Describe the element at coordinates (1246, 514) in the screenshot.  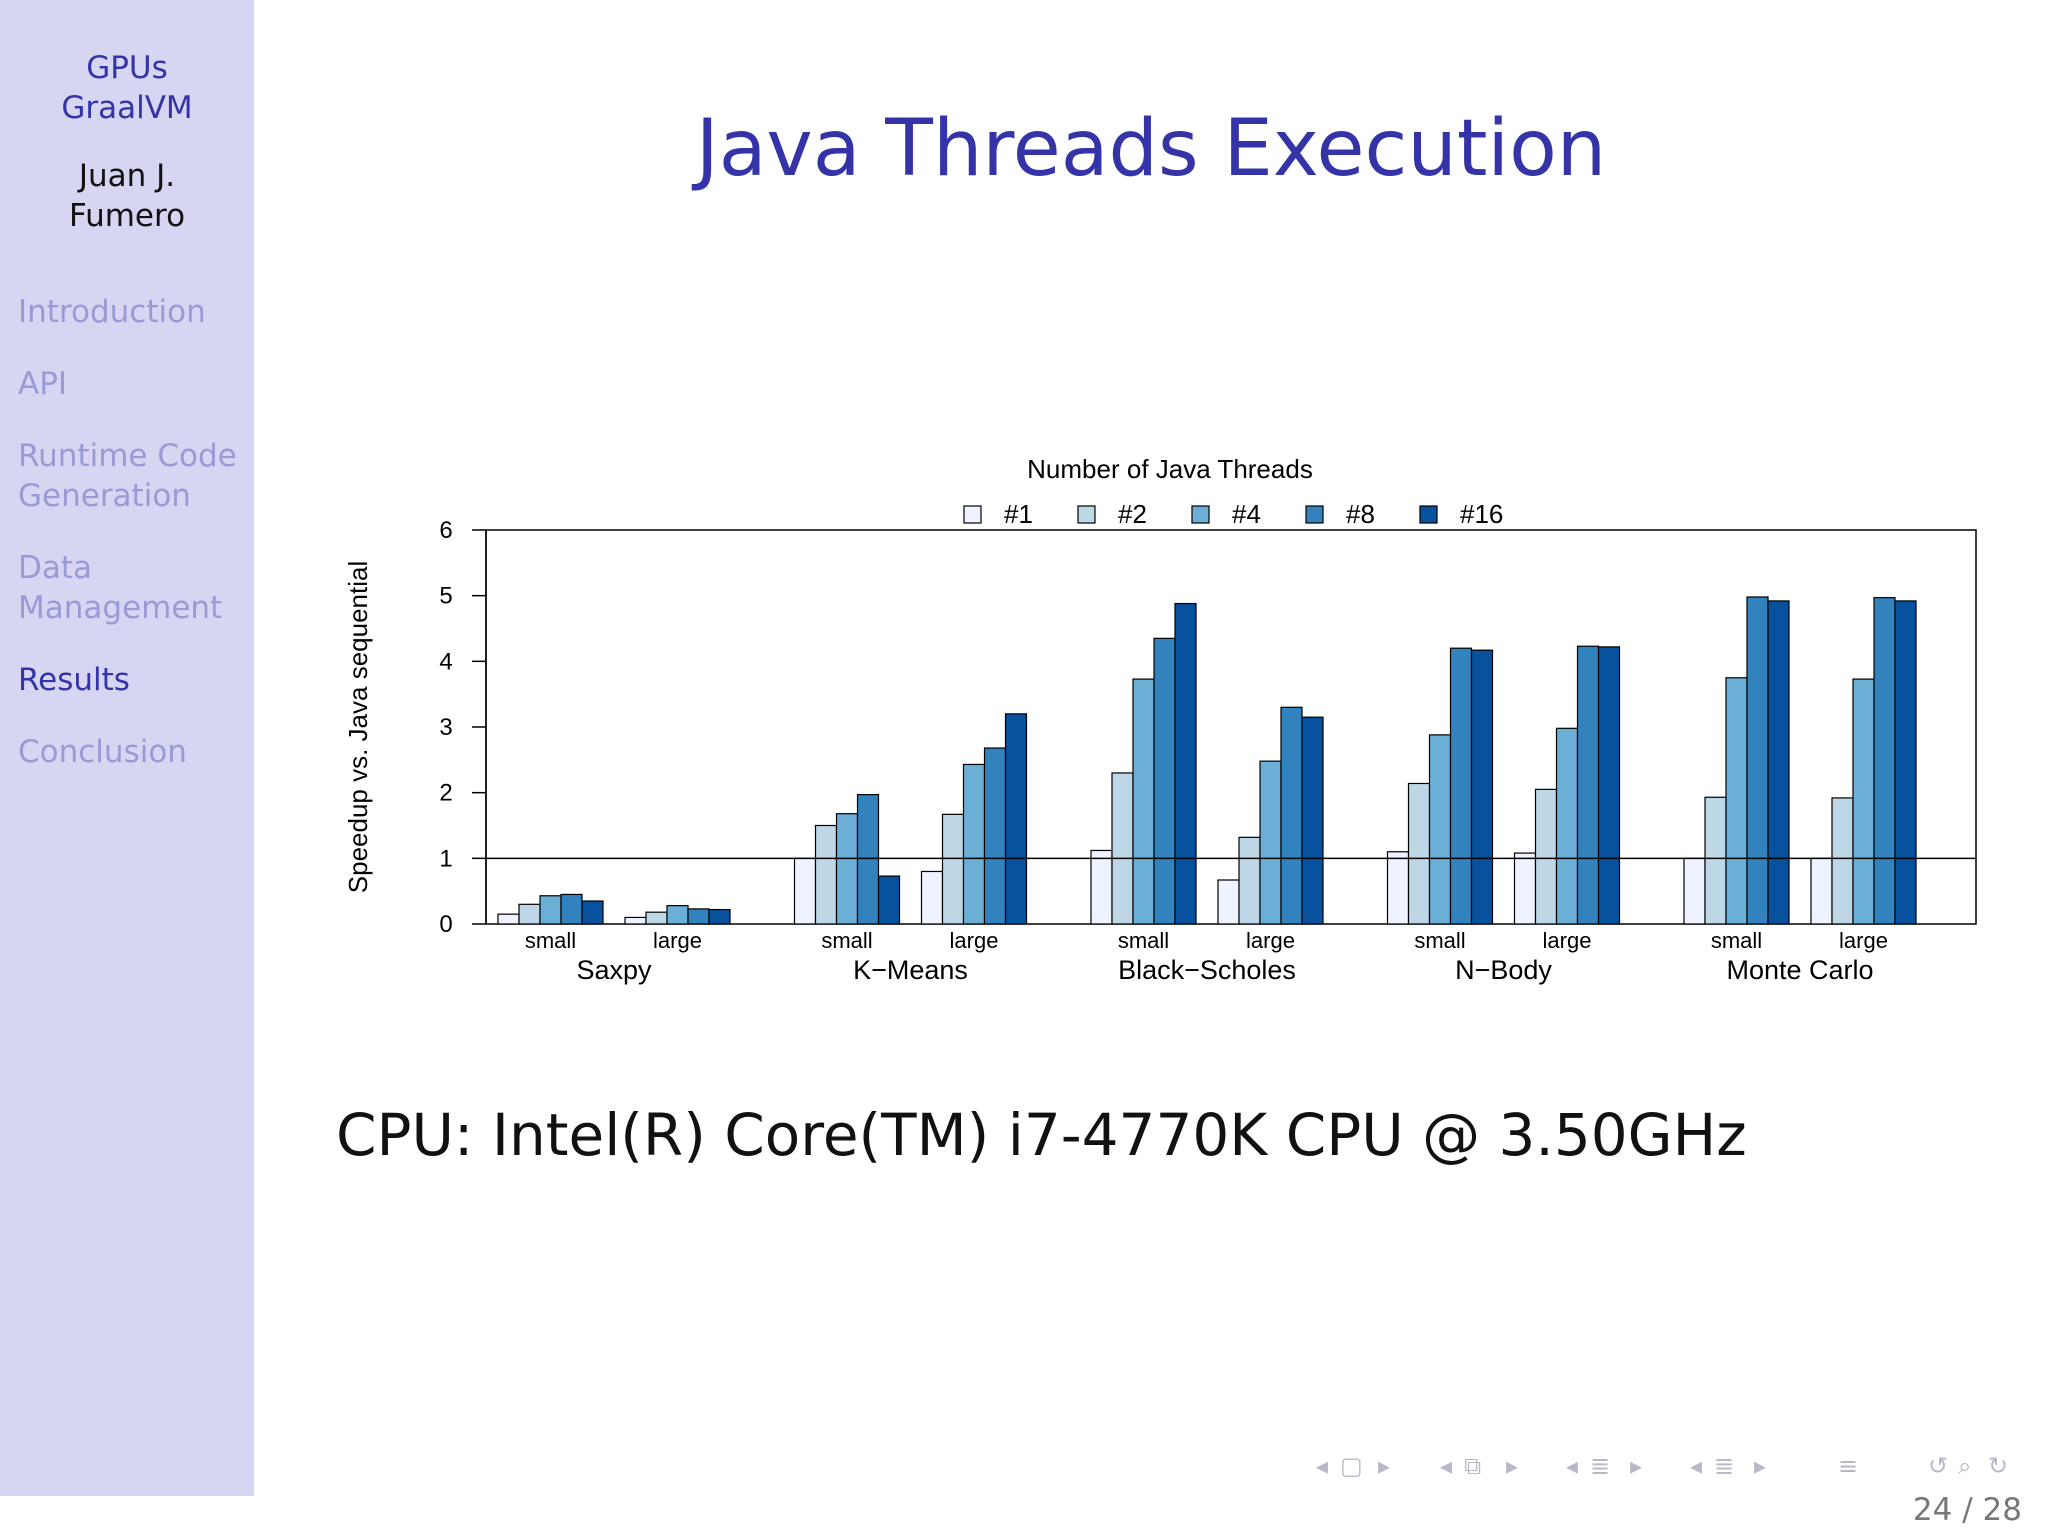
I see `legend-label: #4` at that location.